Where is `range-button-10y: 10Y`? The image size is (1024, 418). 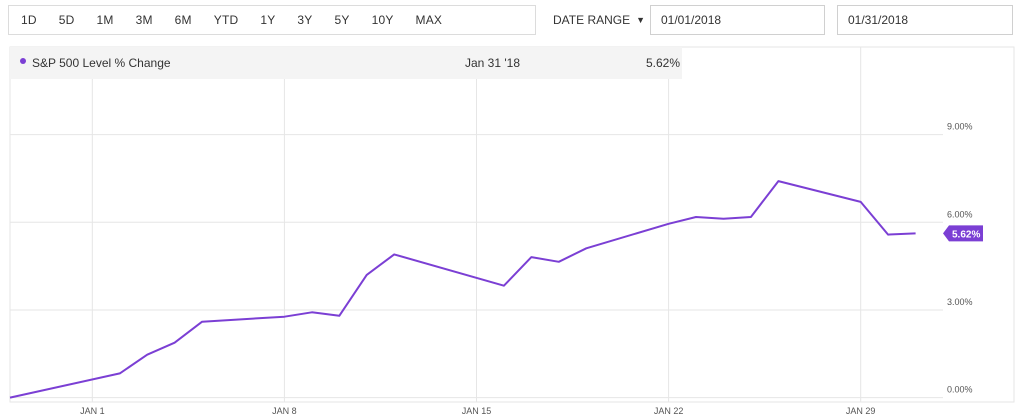 range-button-10y: 10Y is located at coordinates (382, 20).